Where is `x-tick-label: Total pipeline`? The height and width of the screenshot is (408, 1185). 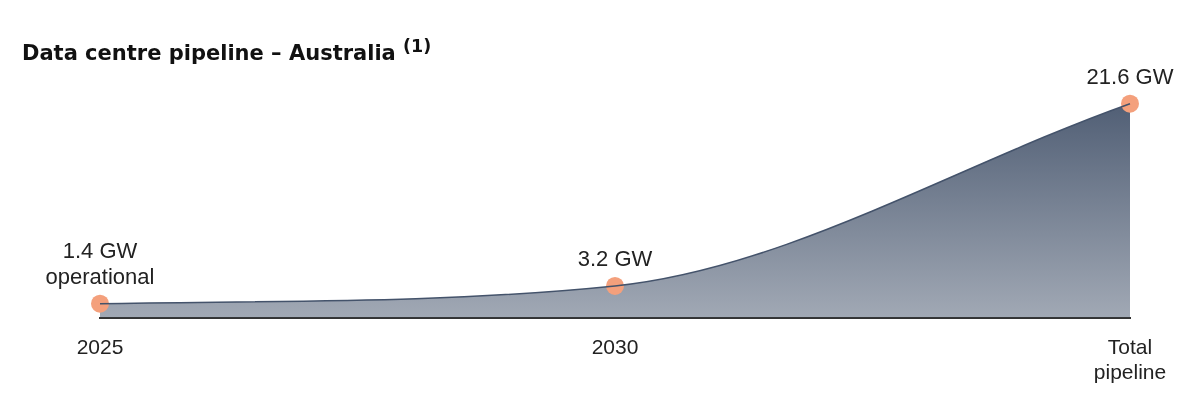 x-tick-label: Total pipeline is located at coordinates (1130, 359).